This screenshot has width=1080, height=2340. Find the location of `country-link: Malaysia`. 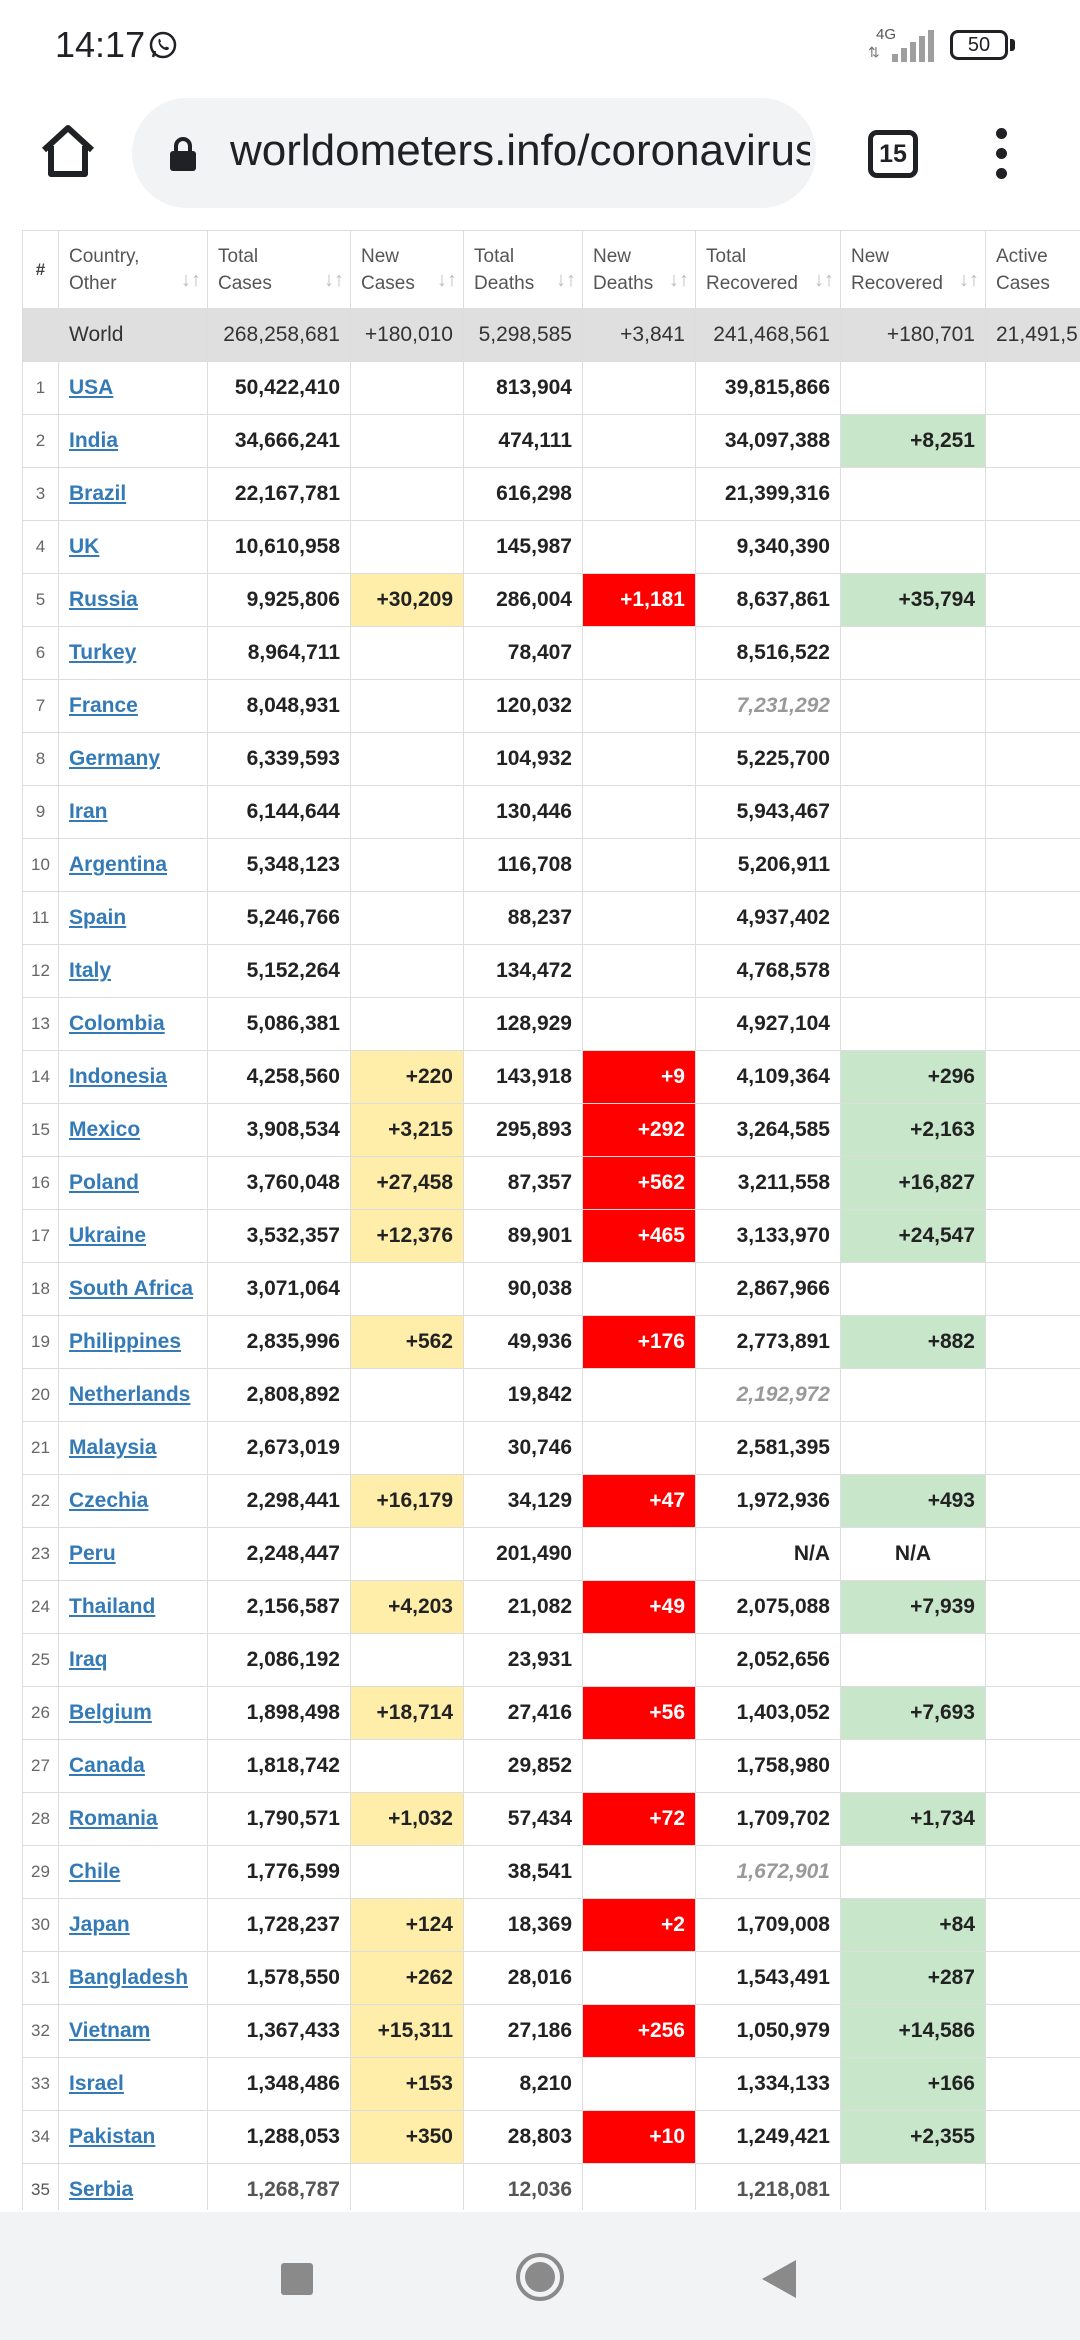

country-link: Malaysia is located at coordinates (113, 1447).